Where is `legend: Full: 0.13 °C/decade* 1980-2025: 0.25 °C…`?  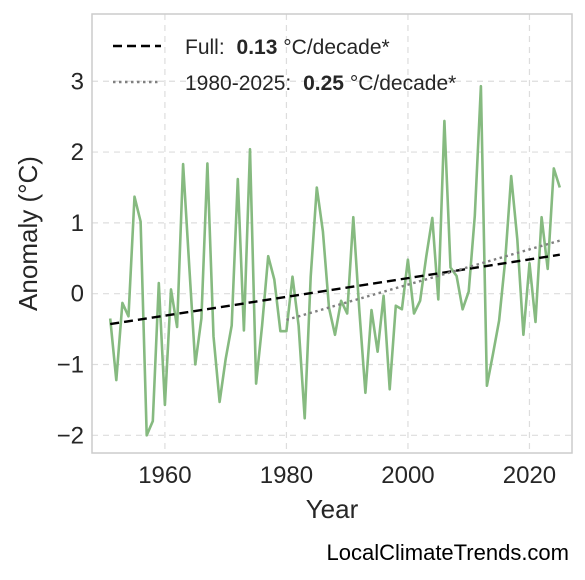
legend: Full: 0.13 °C/decade* 1980-2025: 0.25 °C… is located at coordinates (284, 65).